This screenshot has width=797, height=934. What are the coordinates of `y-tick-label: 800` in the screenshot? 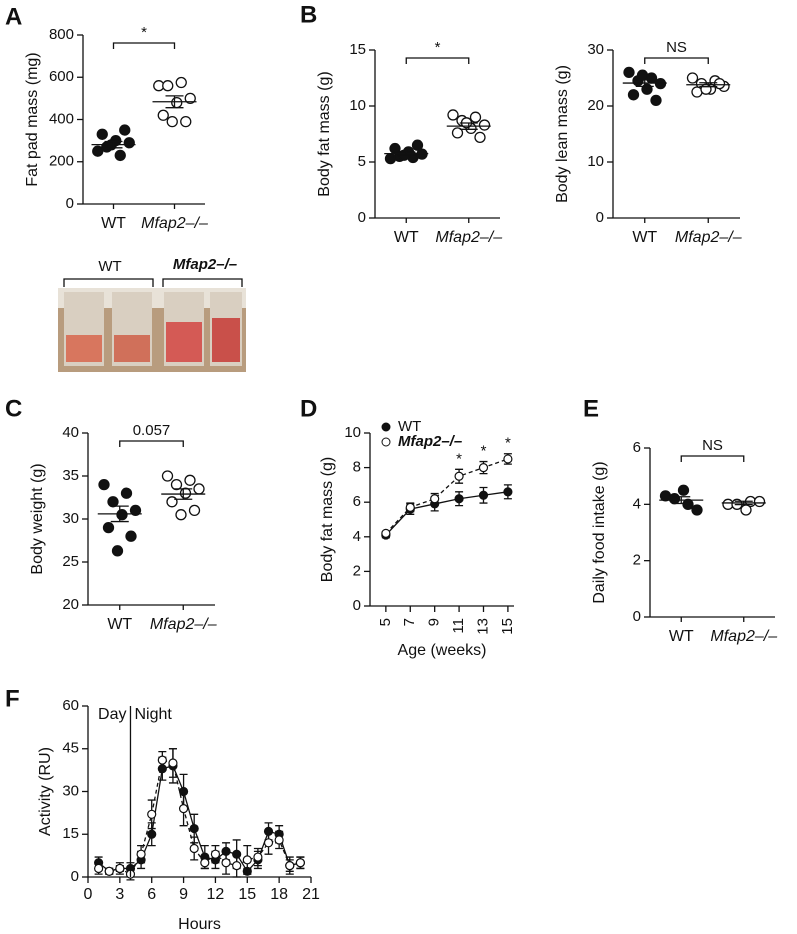 It's located at (61, 34).